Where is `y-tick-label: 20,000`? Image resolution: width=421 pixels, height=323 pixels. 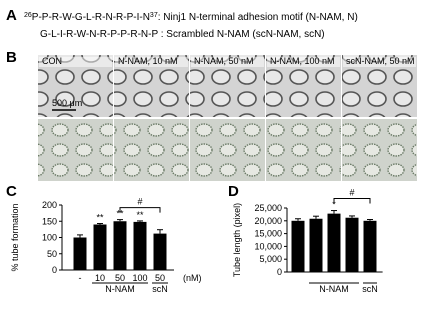
y-tick-label: 20,000 is located at coordinates (268, 221).